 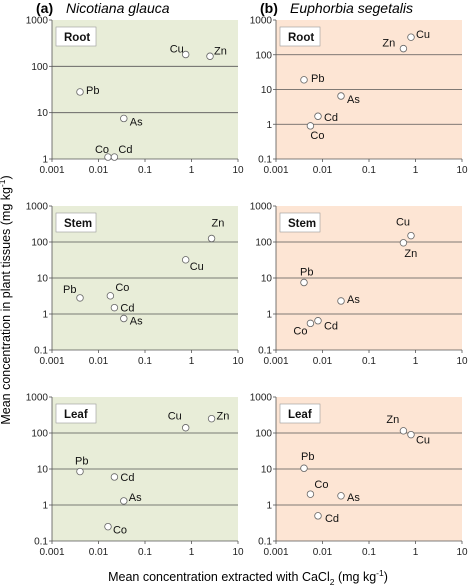 What do you see at coordinates (269, 8) in the screenshot?
I see `column-b-letter: (b)` at bounding box center [269, 8].